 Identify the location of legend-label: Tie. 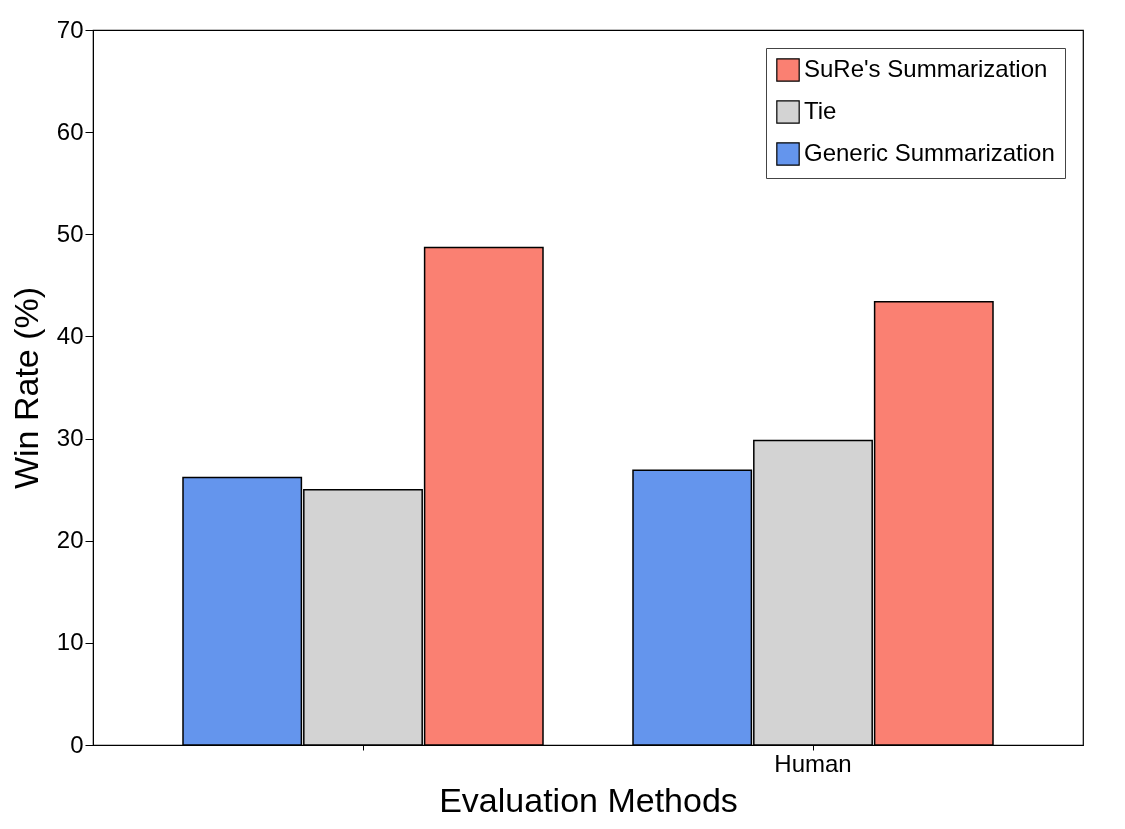
(820, 110).